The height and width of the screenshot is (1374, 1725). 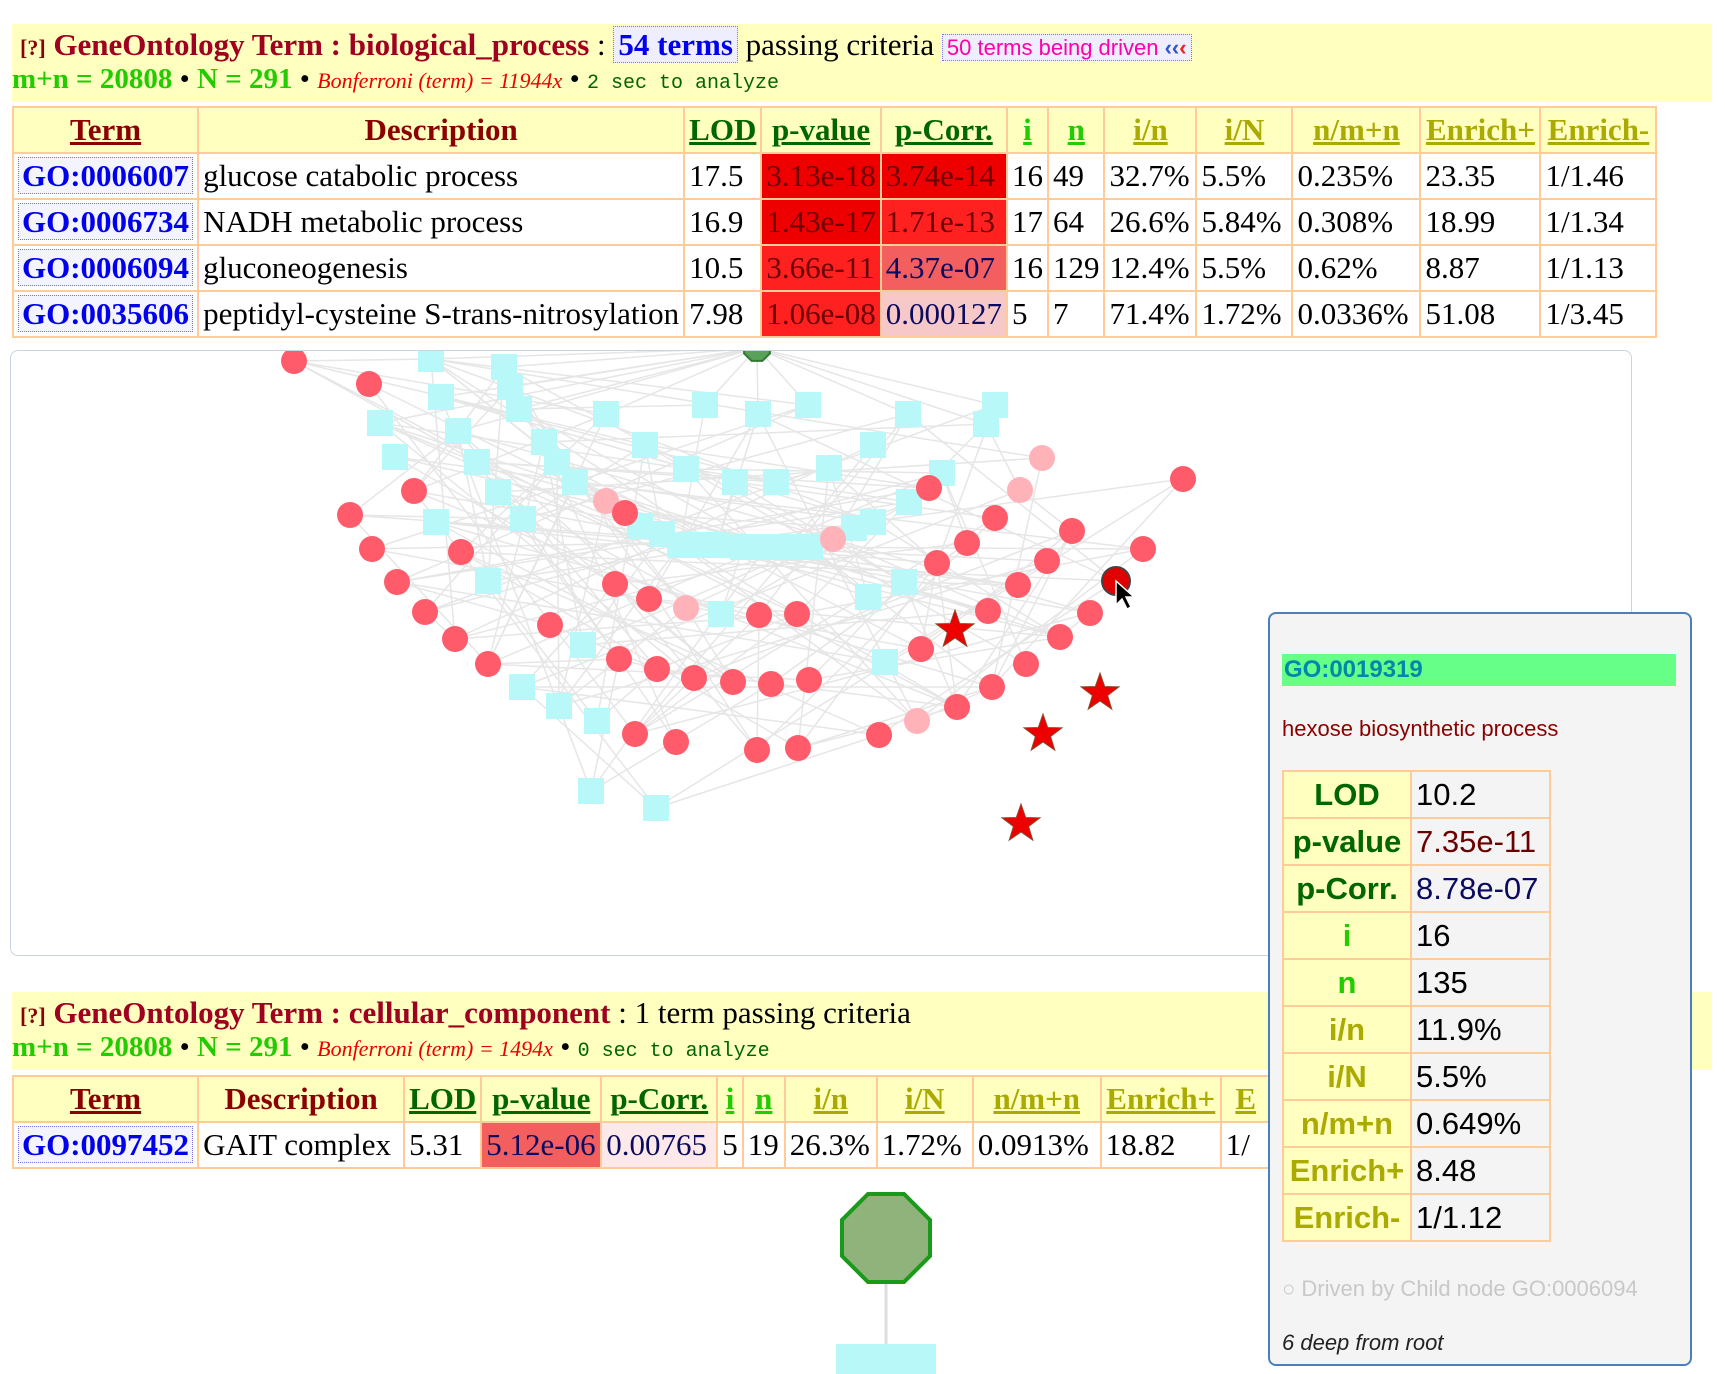 I want to click on col-i-link: i, so click(x=1027, y=129).